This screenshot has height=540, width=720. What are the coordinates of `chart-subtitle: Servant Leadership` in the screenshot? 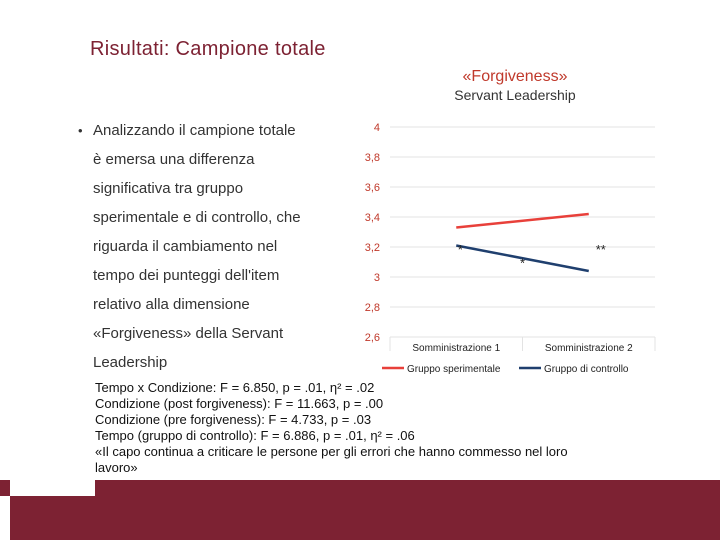 It's located at (515, 95).